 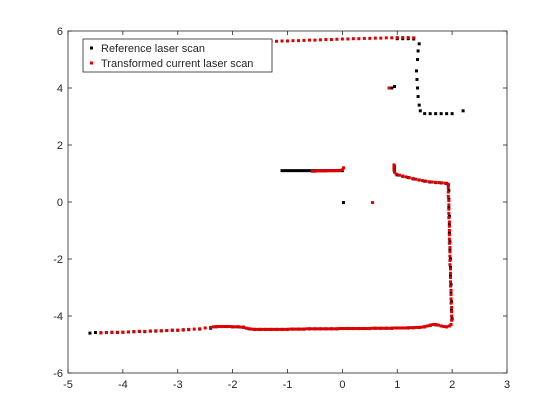 What do you see at coordinates (177, 64) in the screenshot?
I see `legend-label-transformed: Transformed current laser scan` at bounding box center [177, 64].